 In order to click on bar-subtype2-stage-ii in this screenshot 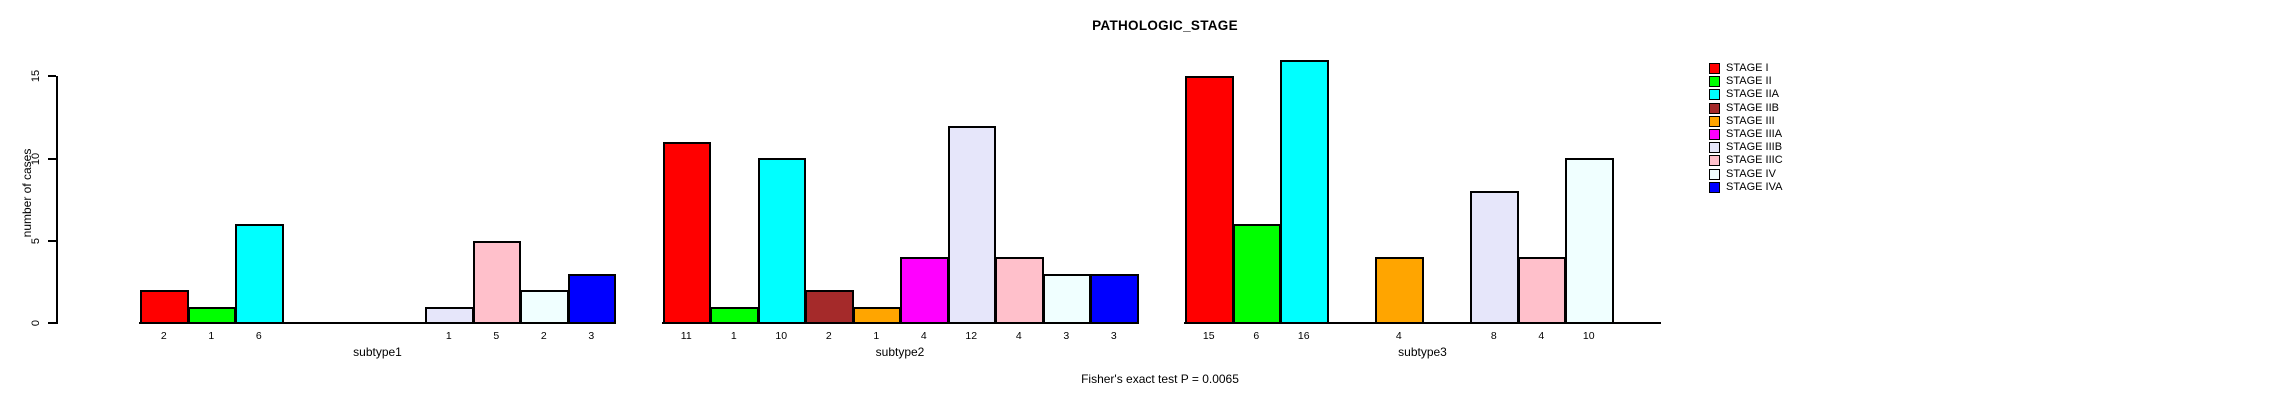, I will do `click(734, 315)`.